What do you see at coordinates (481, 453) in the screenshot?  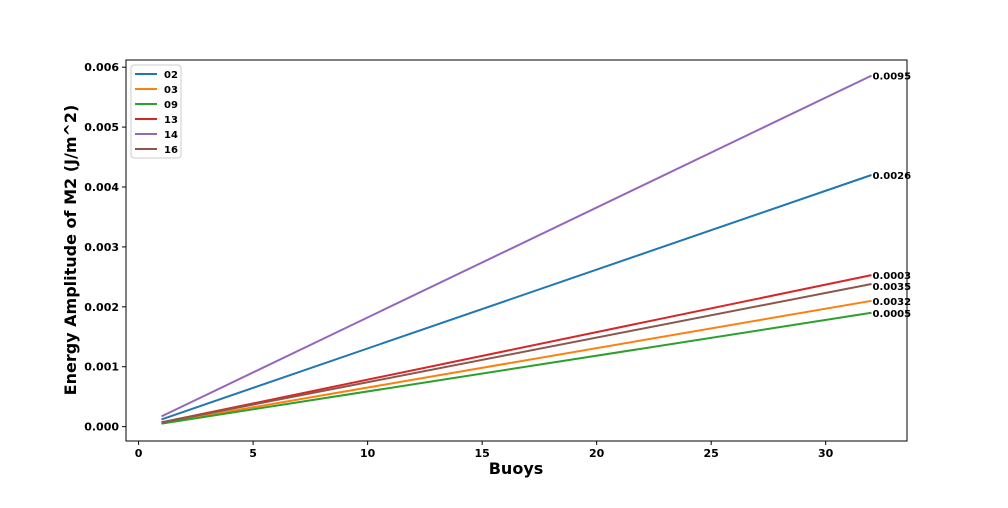 I see `x-tick-label: 15` at bounding box center [481, 453].